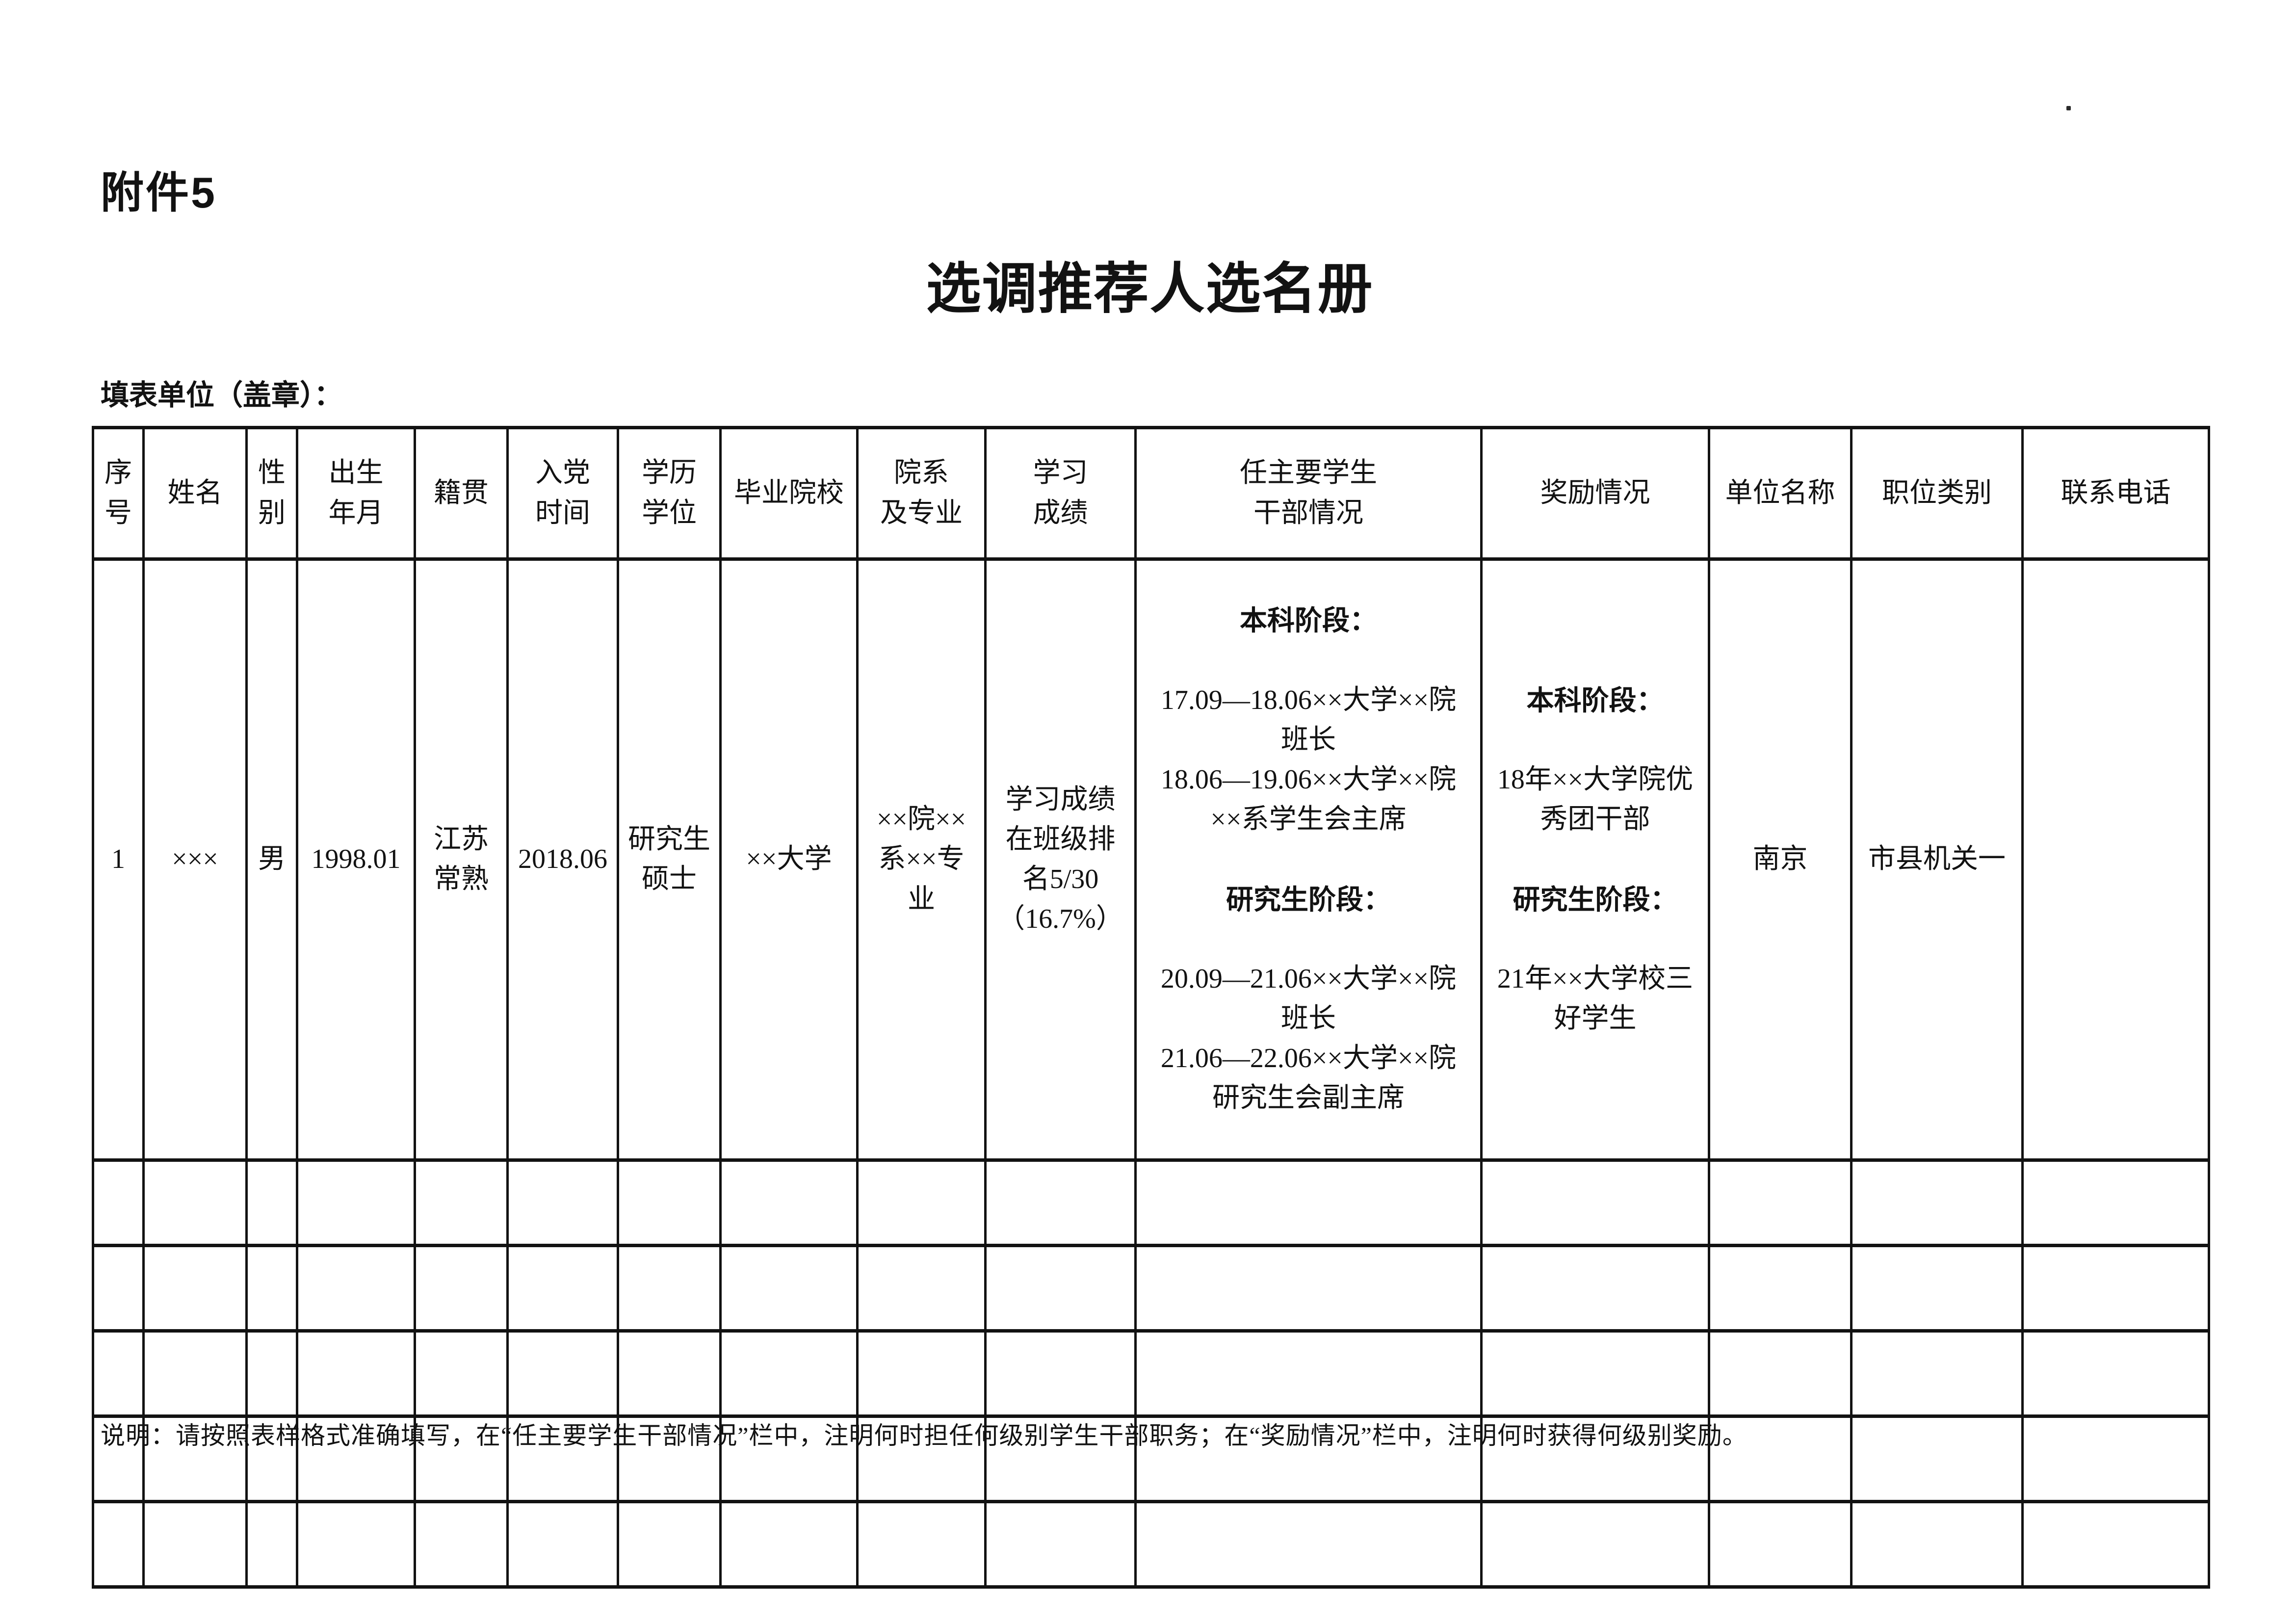 The height and width of the screenshot is (1623, 2296). I want to click on cell-party-join-date: 2018.06, so click(562, 859).